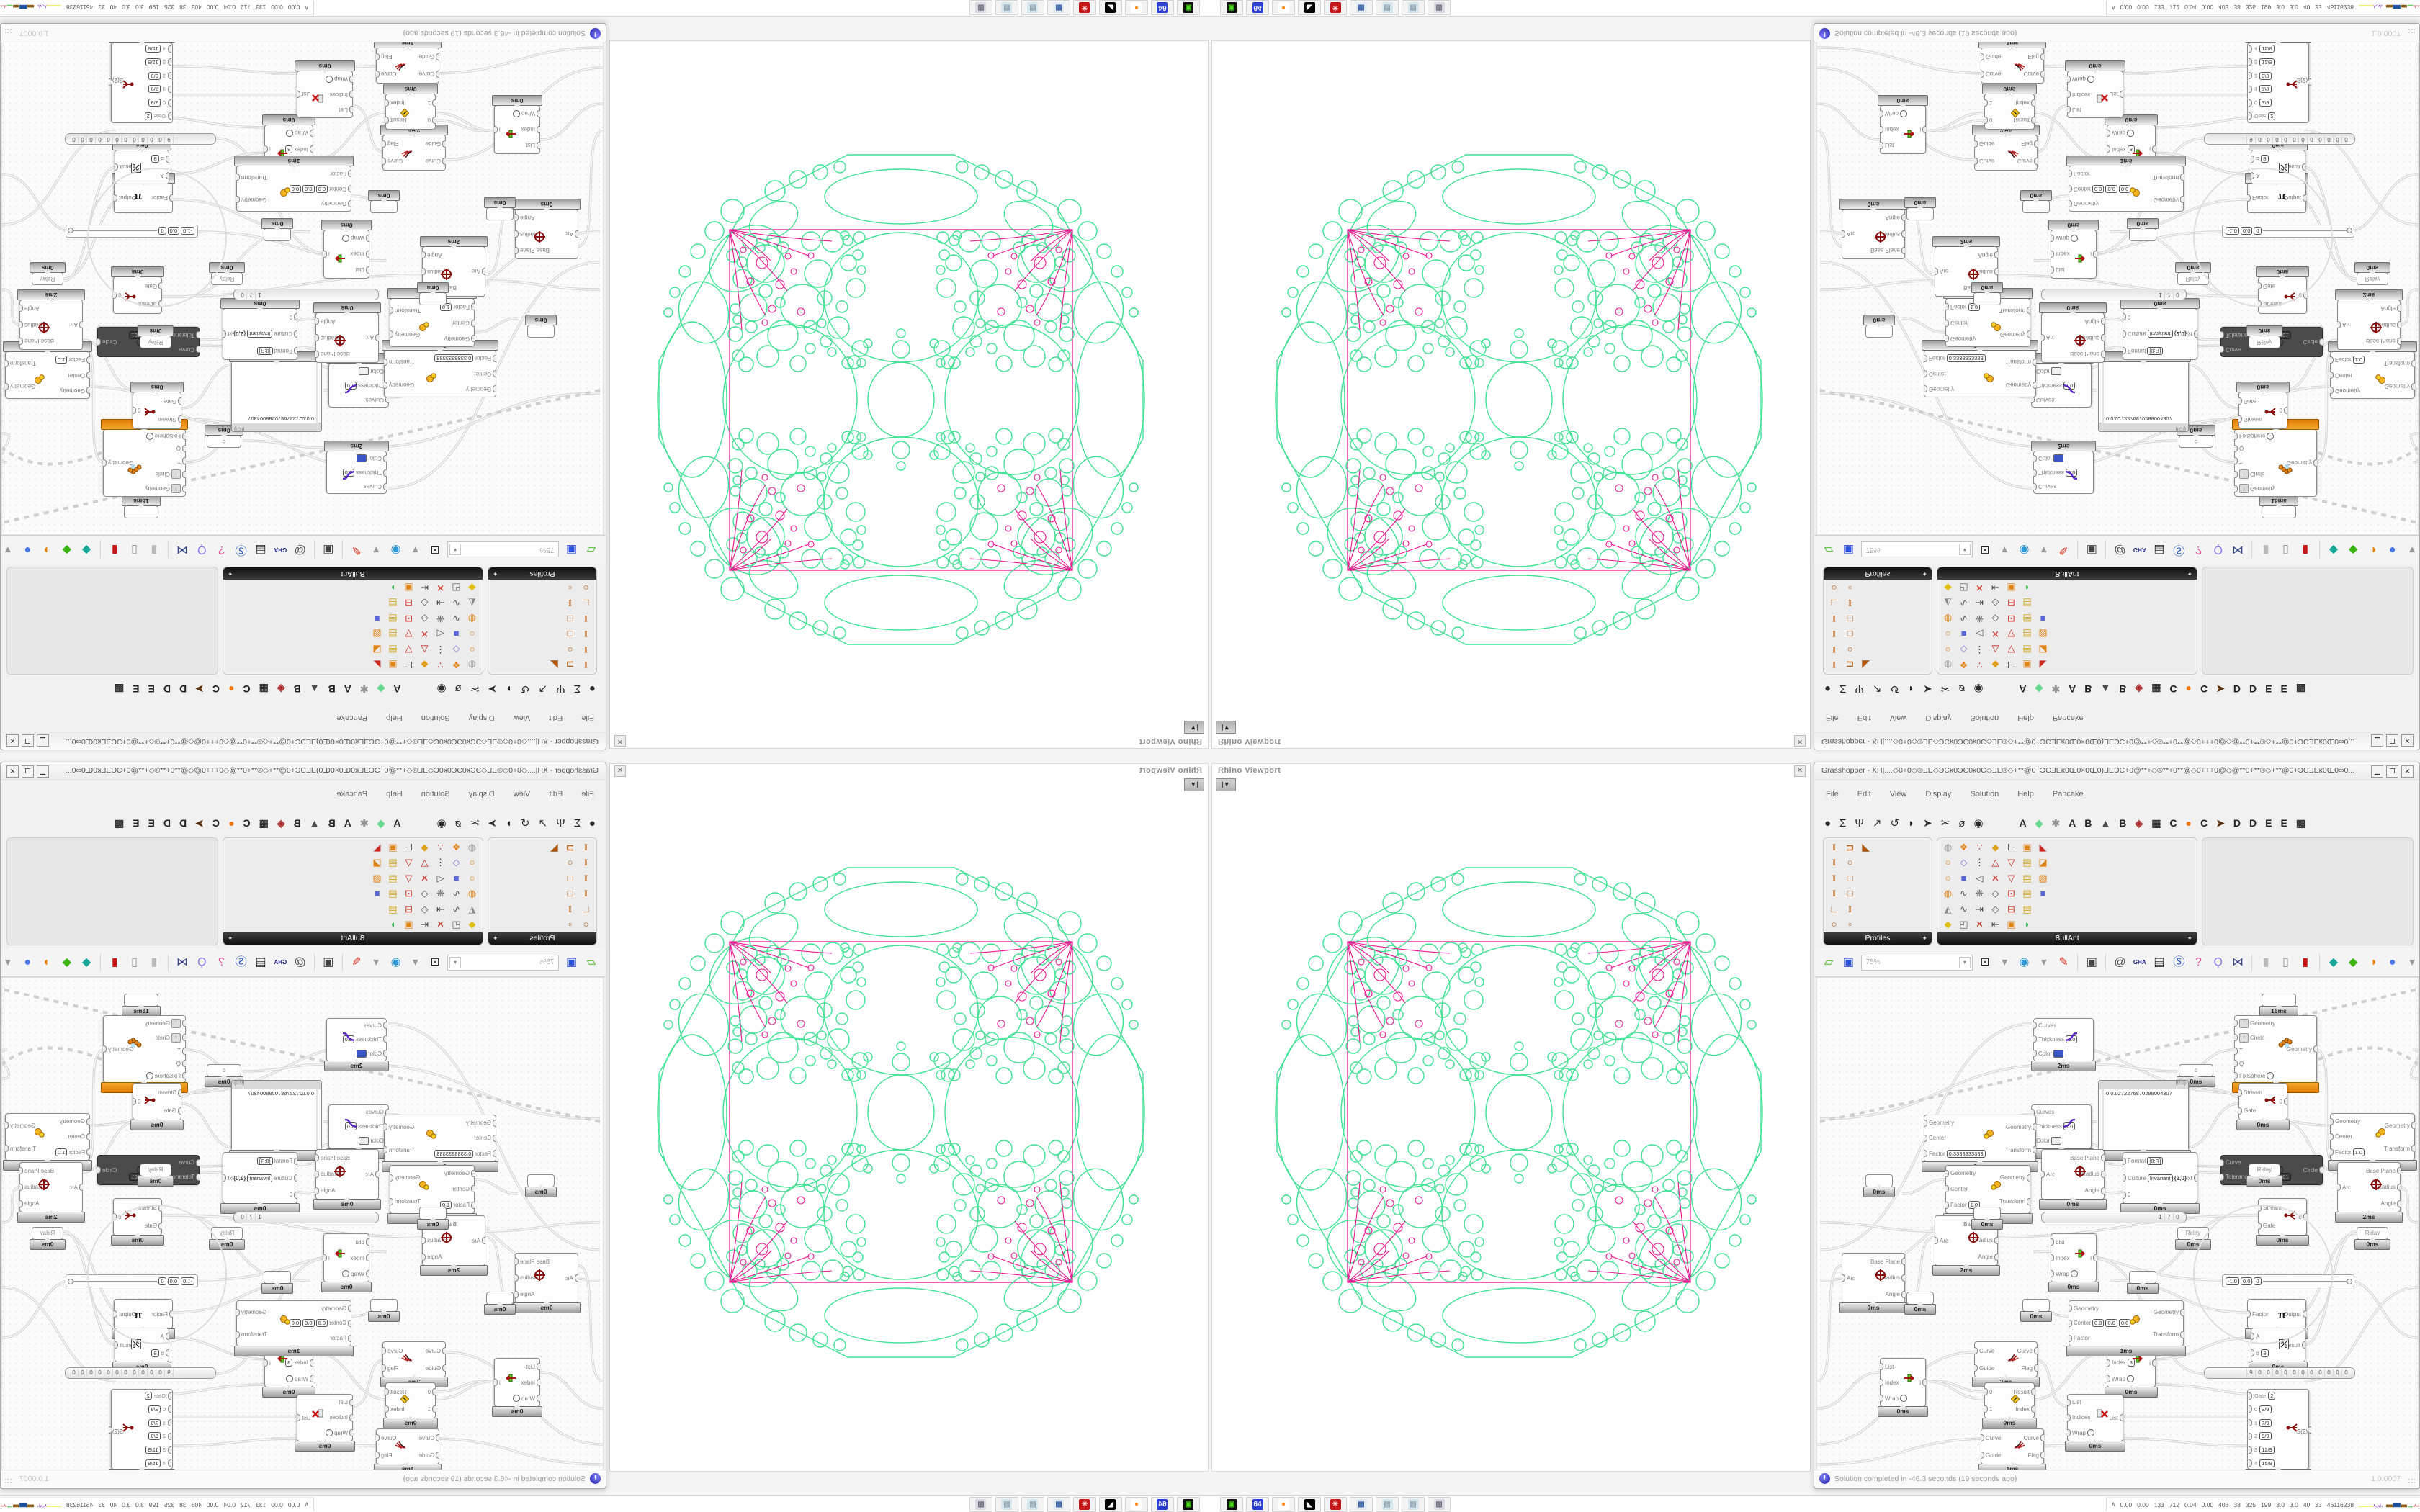 The image size is (2420, 1512). Describe the element at coordinates (586, 908) in the screenshot. I see `profile-component-icon: ∟` at that location.